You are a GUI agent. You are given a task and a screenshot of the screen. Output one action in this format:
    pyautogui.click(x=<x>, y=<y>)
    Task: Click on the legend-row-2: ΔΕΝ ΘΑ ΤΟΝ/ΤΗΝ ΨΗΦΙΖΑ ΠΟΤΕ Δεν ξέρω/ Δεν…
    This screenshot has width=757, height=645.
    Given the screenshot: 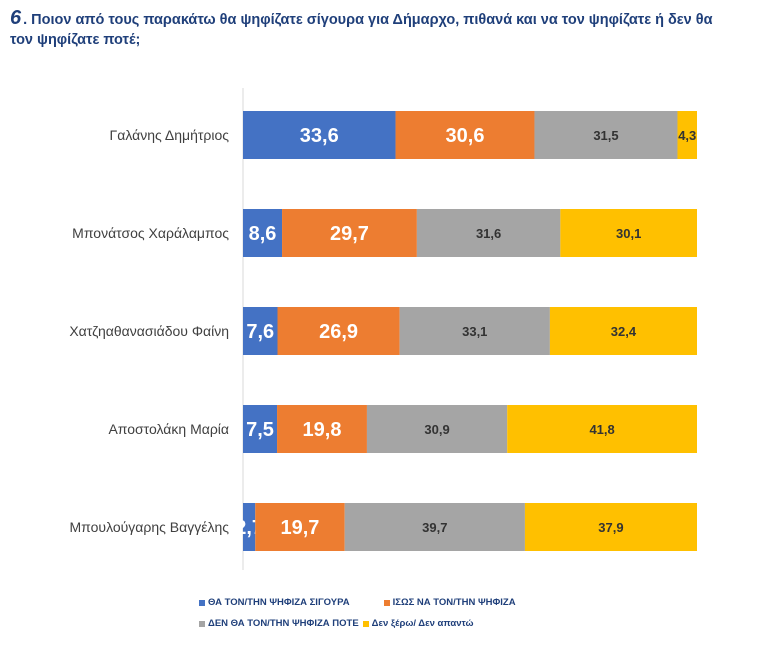 What is the action you would take?
    pyautogui.click(x=336, y=623)
    